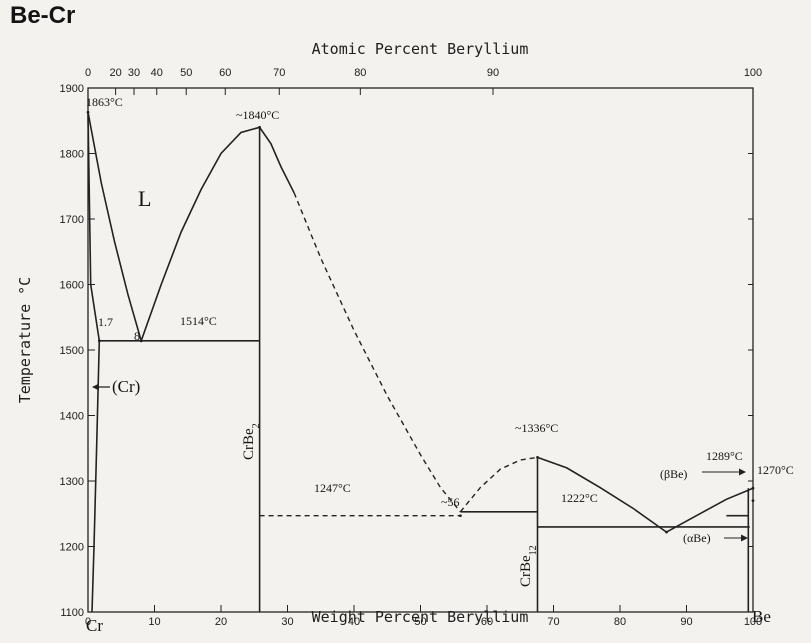  What do you see at coordinates (72, 417) in the screenshot?
I see `y-tick-label: 1400` at bounding box center [72, 417].